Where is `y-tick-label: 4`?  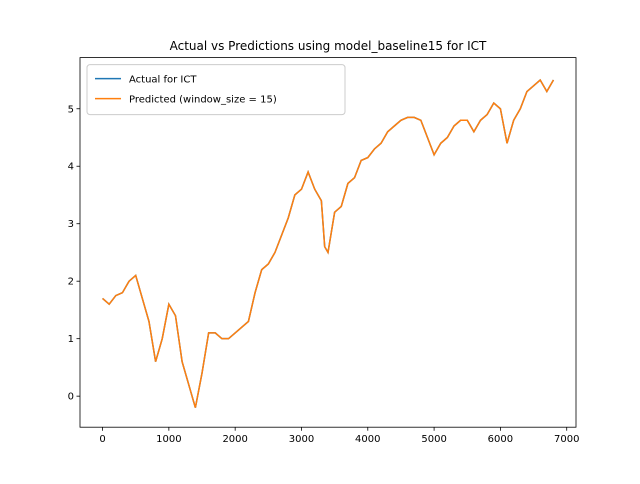 y-tick-label: 4 is located at coordinates (71, 167).